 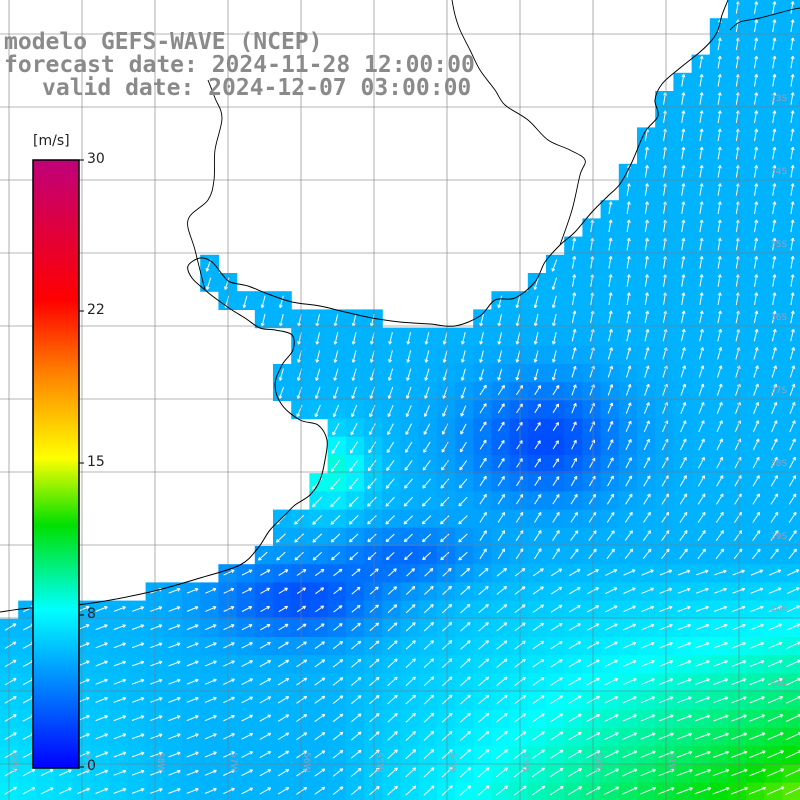 I want to click on model-title: modelo GEFS-WAVE (NCEP), so click(x=163, y=42).